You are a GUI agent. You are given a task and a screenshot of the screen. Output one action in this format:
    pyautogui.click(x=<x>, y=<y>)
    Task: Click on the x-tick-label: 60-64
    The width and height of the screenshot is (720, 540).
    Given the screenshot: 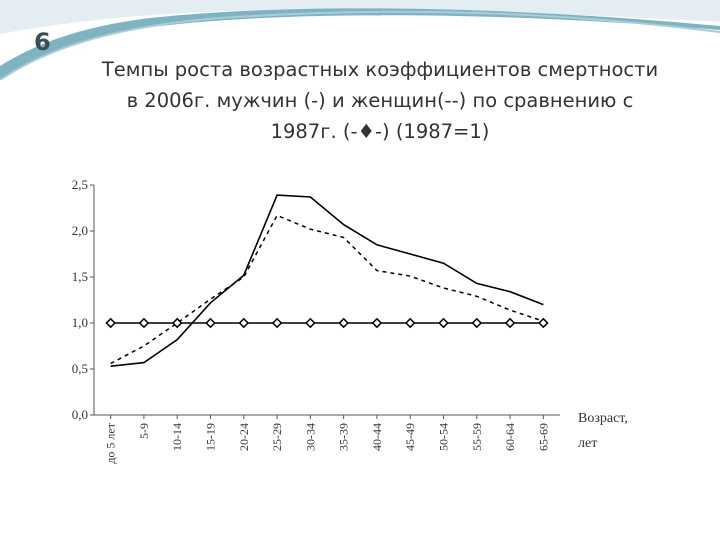 What is the action you would take?
    pyautogui.click(x=510, y=437)
    